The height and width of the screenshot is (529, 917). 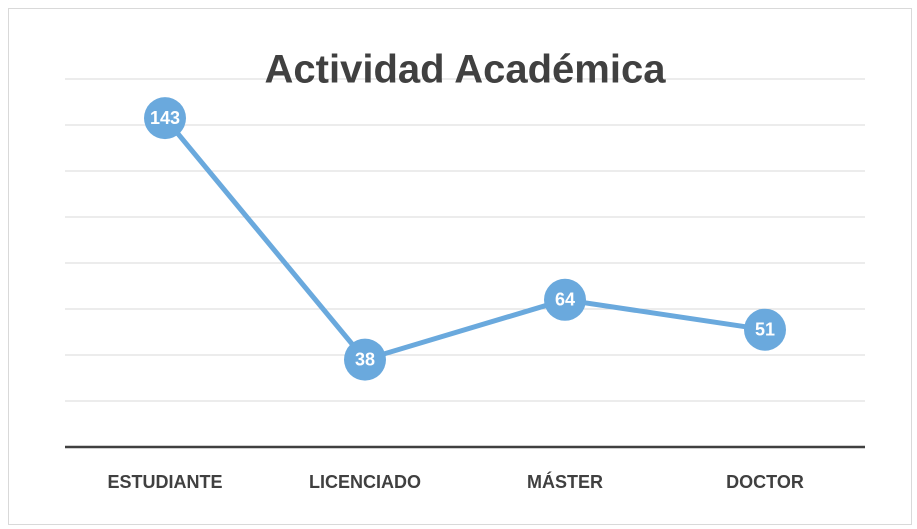 What do you see at coordinates (466, 70) in the screenshot?
I see `chart-title: Actividad Académica` at bounding box center [466, 70].